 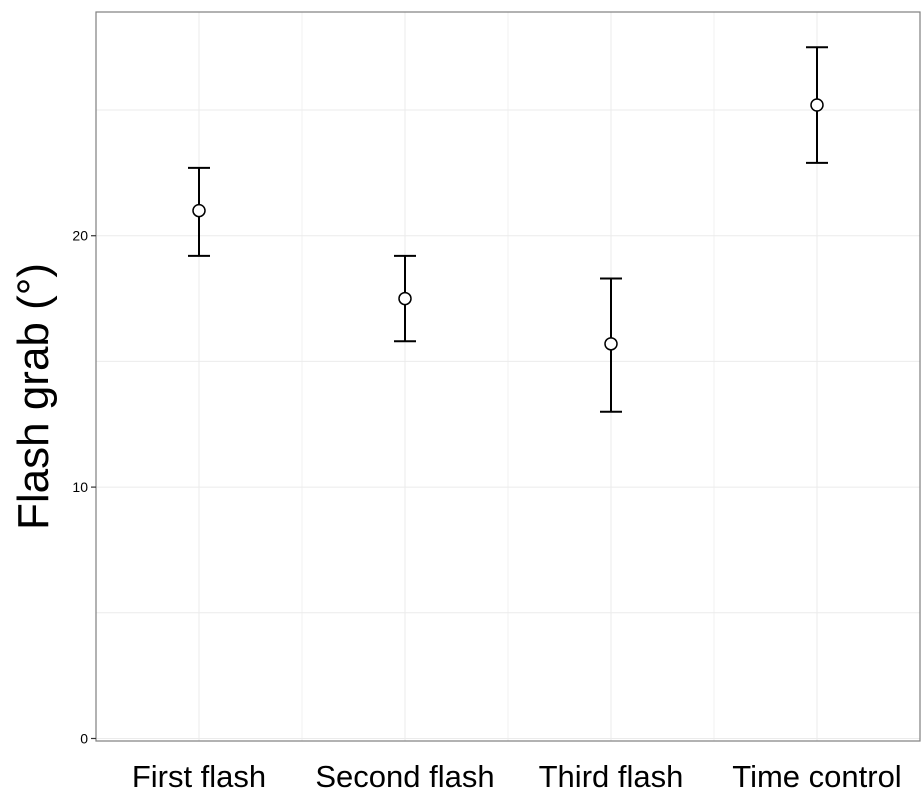 I want to click on x-category-label: First flash, so click(x=199, y=775).